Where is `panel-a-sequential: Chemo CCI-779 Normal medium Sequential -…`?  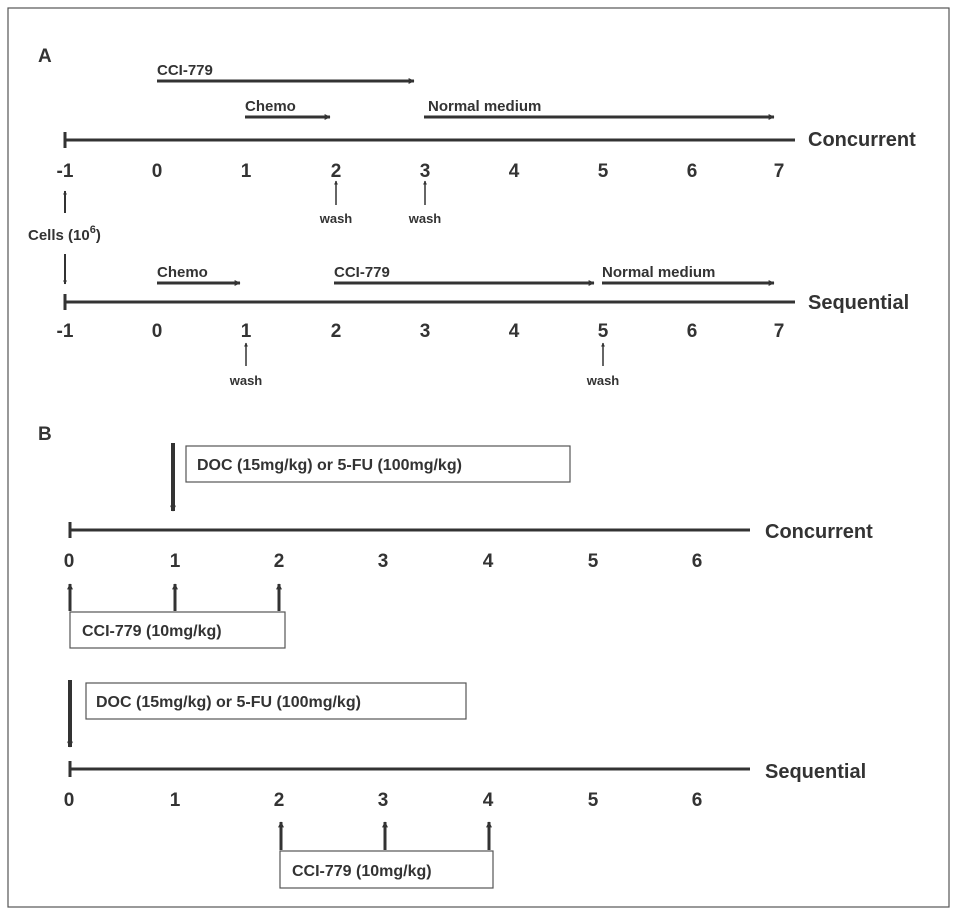 panel-a-sequential: Chemo CCI-779 Normal medium Sequential -… is located at coordinates (483, 326).